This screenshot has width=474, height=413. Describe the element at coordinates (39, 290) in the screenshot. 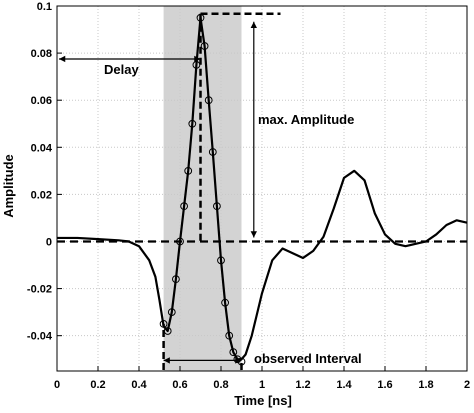

I see `y-tick-label: -0.02` at that location.